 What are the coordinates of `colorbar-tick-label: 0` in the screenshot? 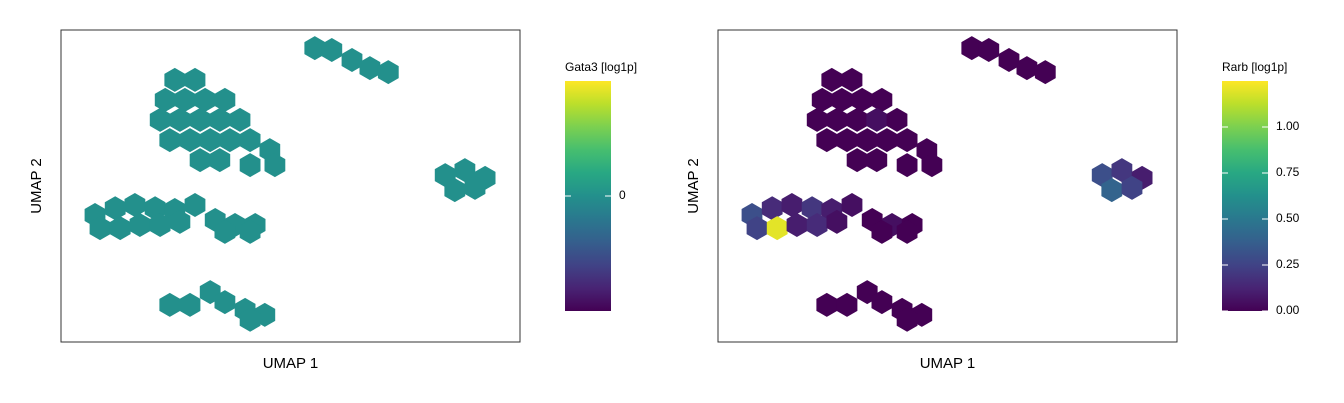 It's located at (622, 195).